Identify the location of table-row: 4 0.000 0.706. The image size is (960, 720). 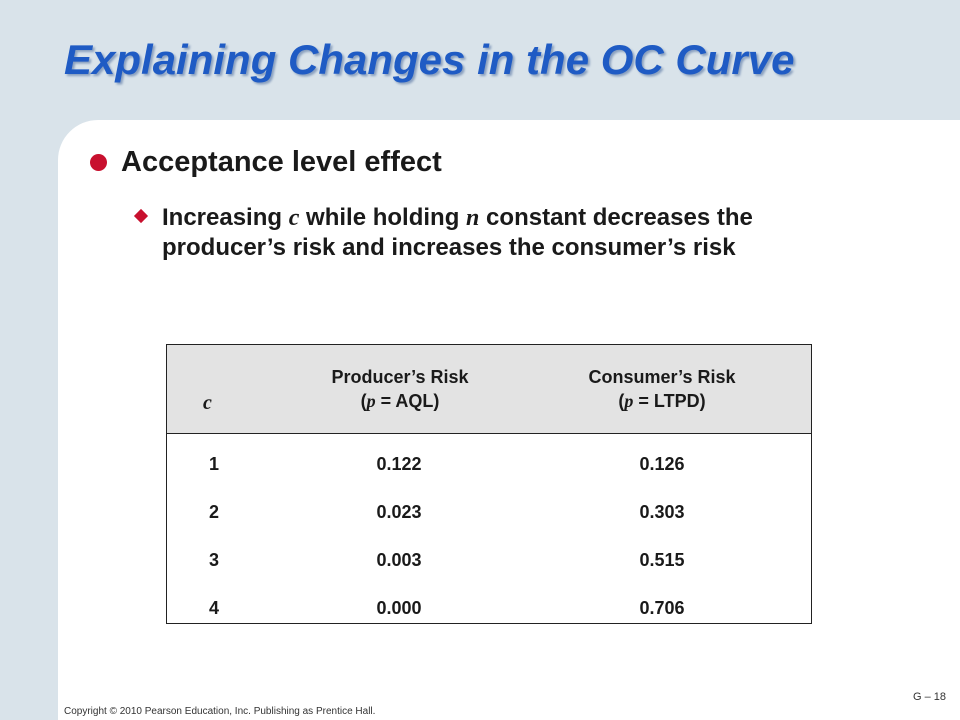
(489, 608).